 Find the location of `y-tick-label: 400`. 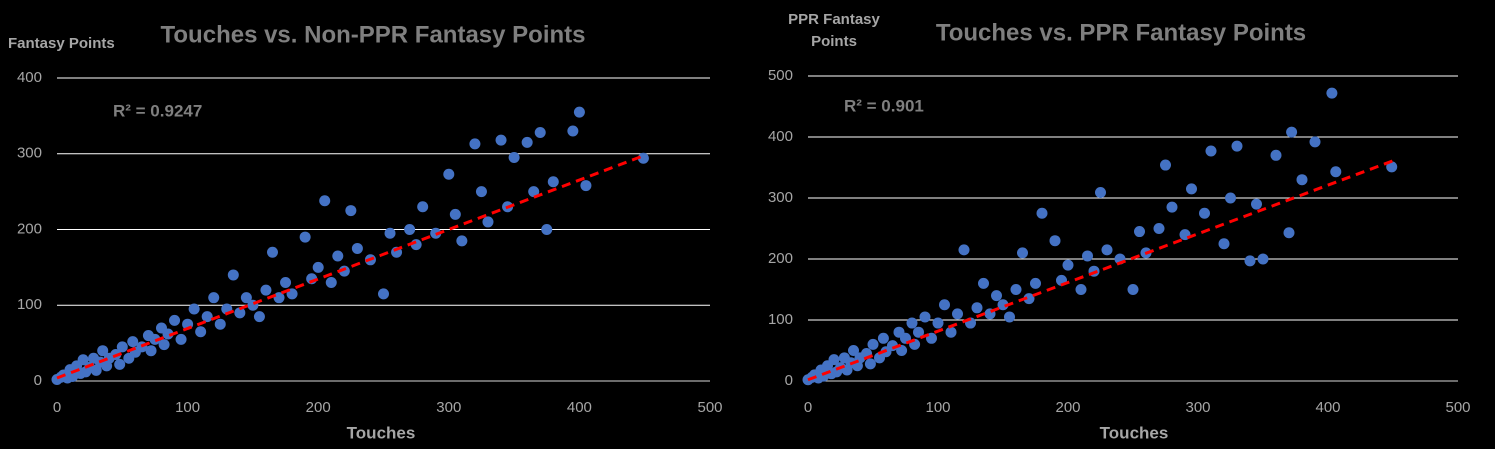

y-tick-label: 400 is located at coordinates (29, 77).